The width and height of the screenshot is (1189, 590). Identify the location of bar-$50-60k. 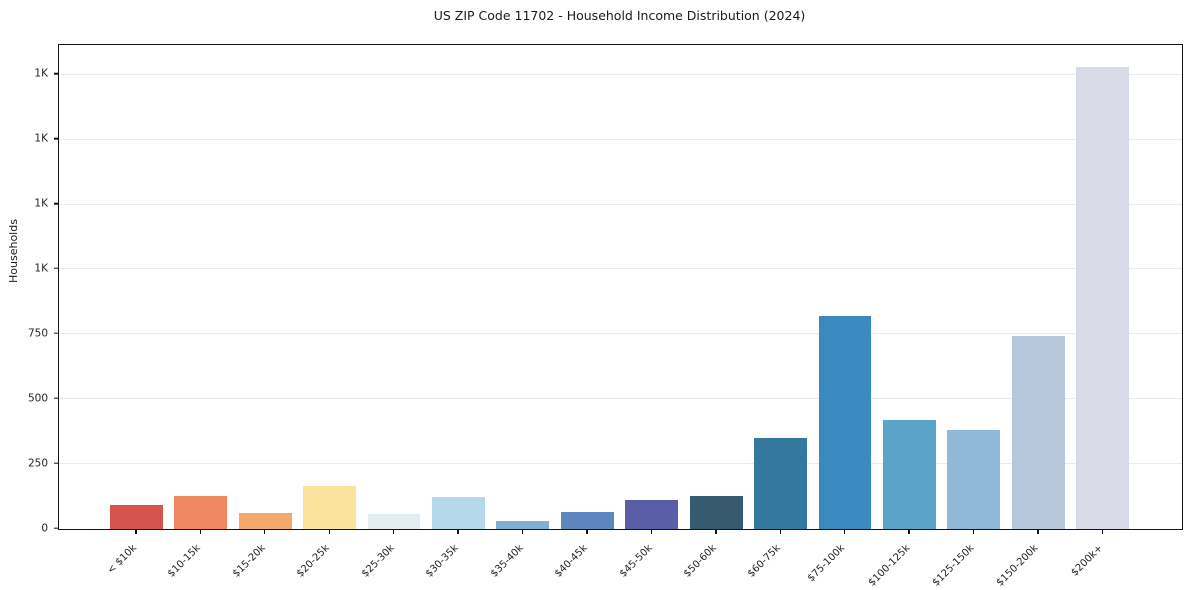
(716, 512).